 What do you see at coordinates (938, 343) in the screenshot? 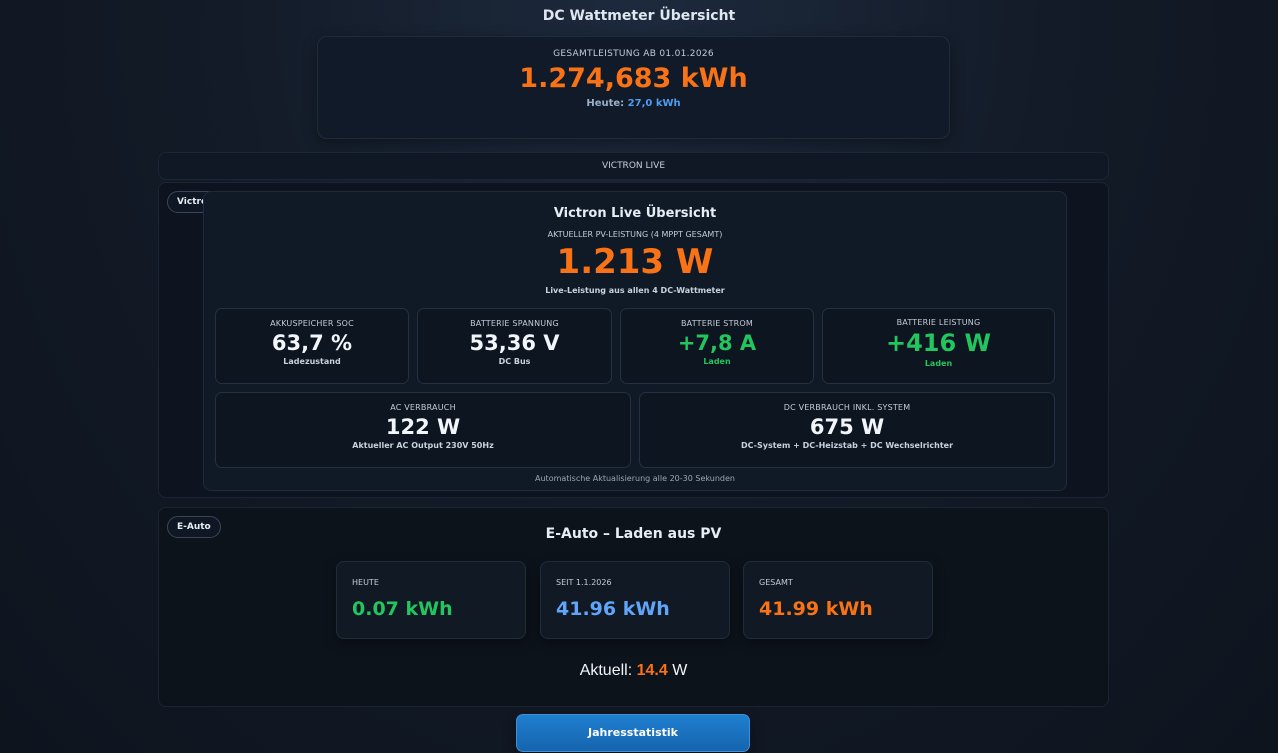
I see `tile-value: +416 W` at bounding box center [938, 343].